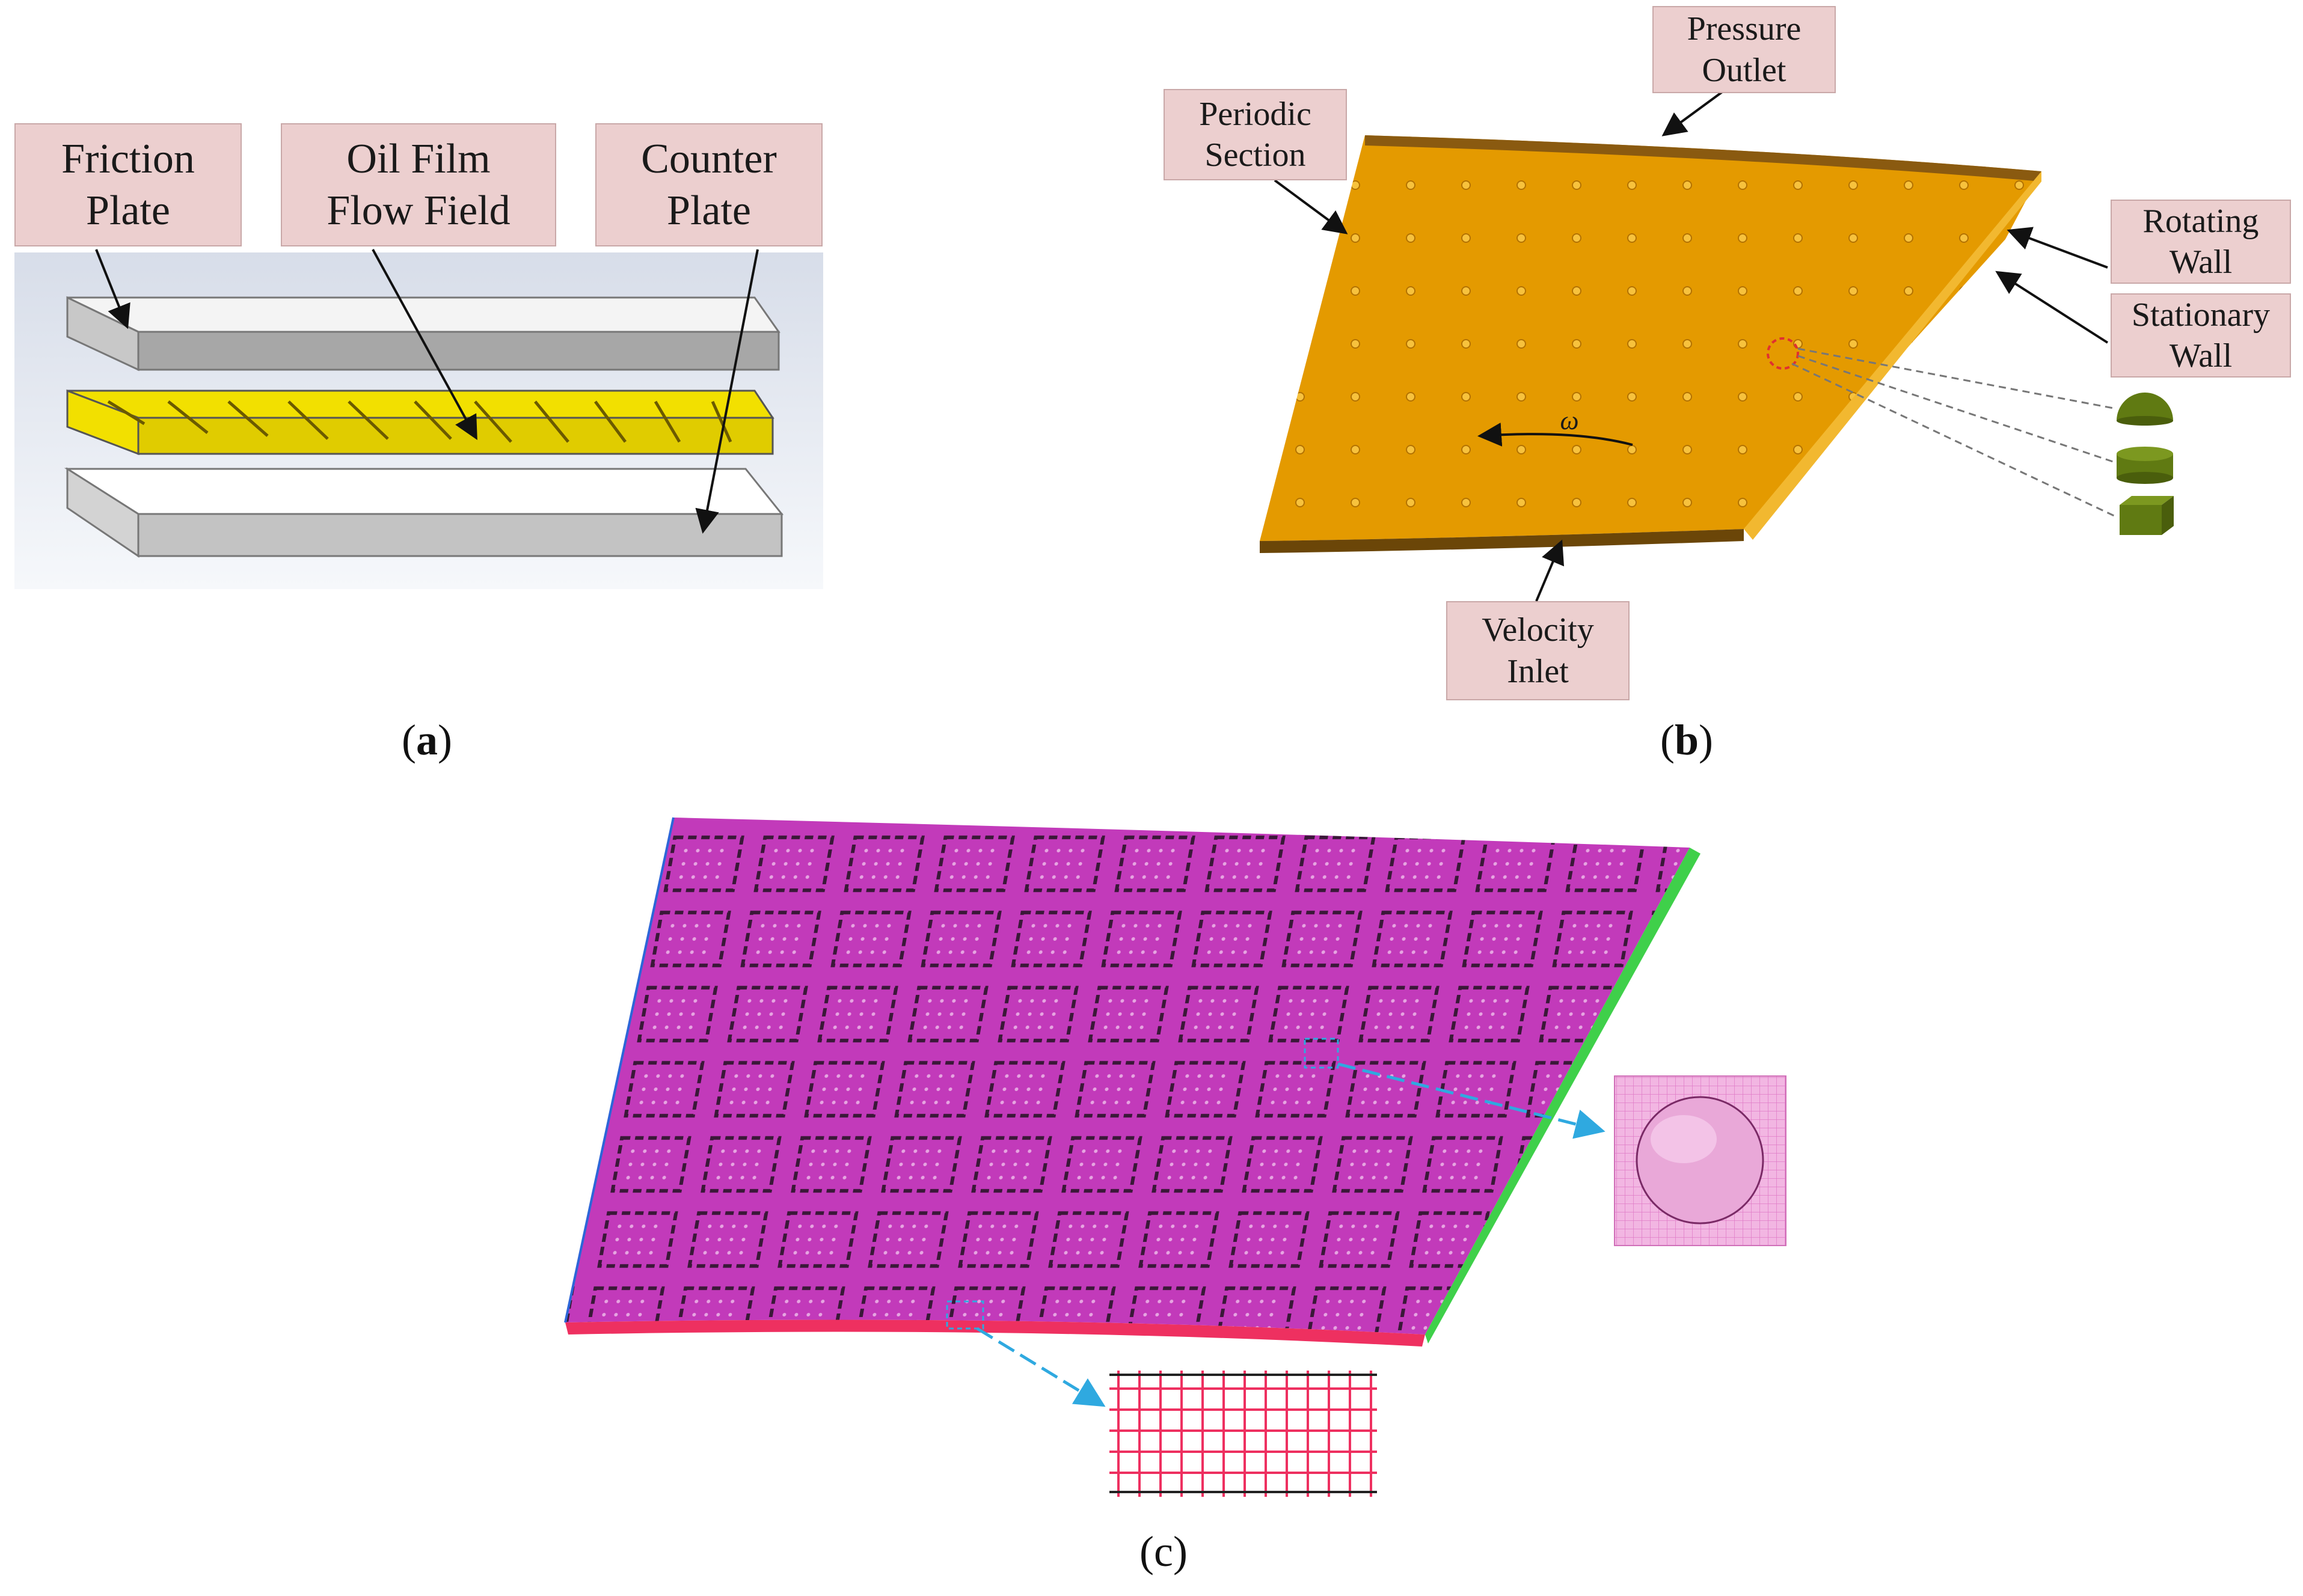 This screenshot has width=2303, height=1596. I want to click on velocity-inlet-arrow, so click(1550, 570).